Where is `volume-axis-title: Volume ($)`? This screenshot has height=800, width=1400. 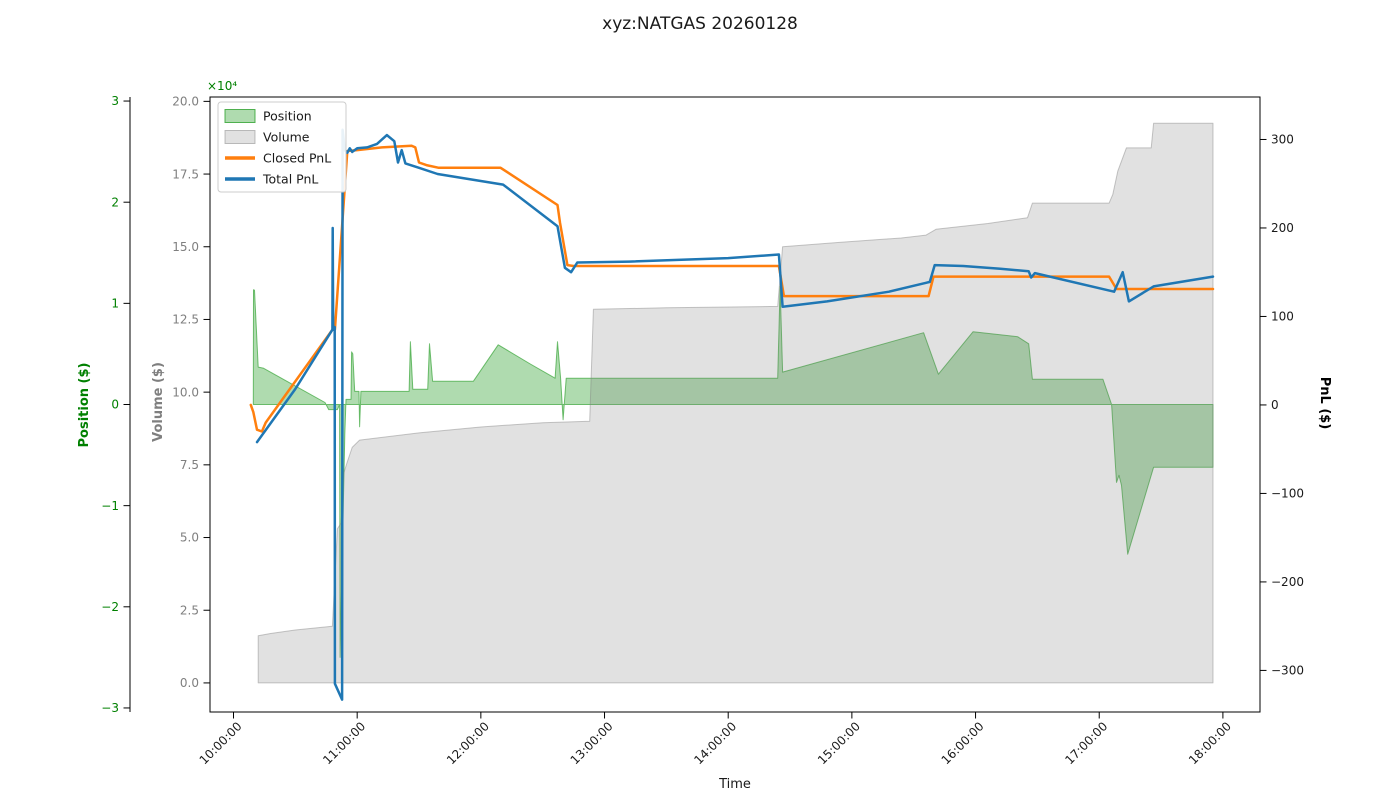 volume-axis-title: Volume ($) is located at coordinates (158, 402).